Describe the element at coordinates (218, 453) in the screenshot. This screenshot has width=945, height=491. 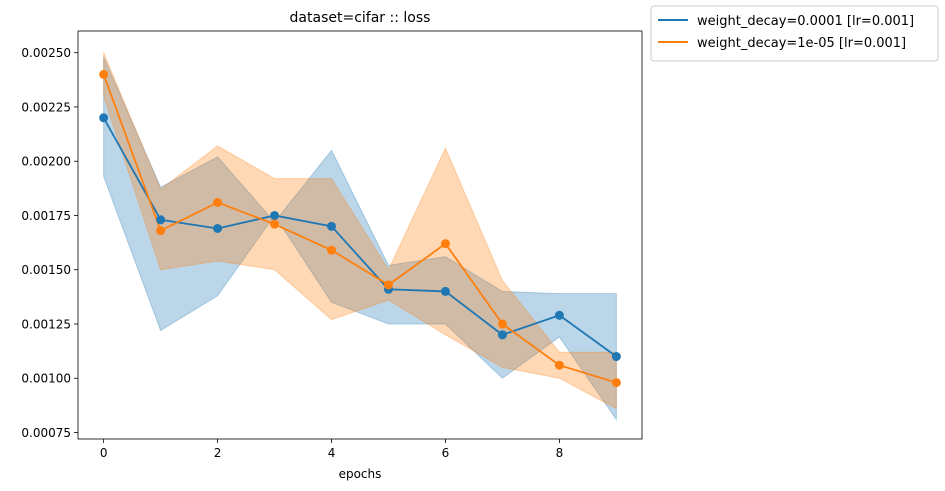
I see `x-tick-label: 2` at that location.